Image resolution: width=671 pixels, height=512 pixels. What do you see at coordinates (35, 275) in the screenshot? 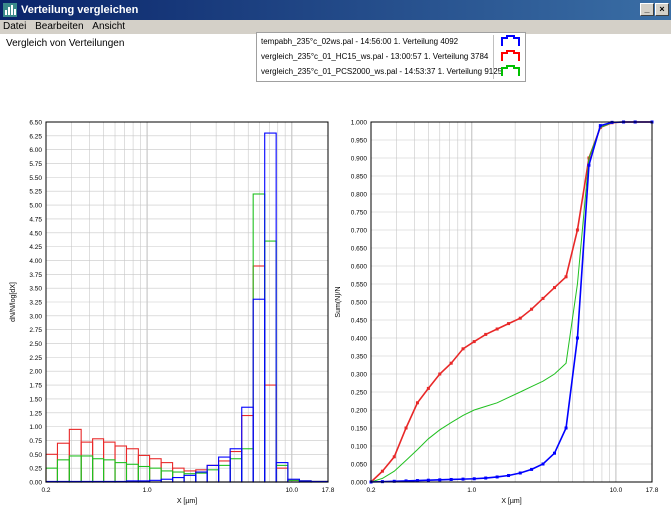
I see `y-tick-label: 3.75` at bounding box center [35, 275].